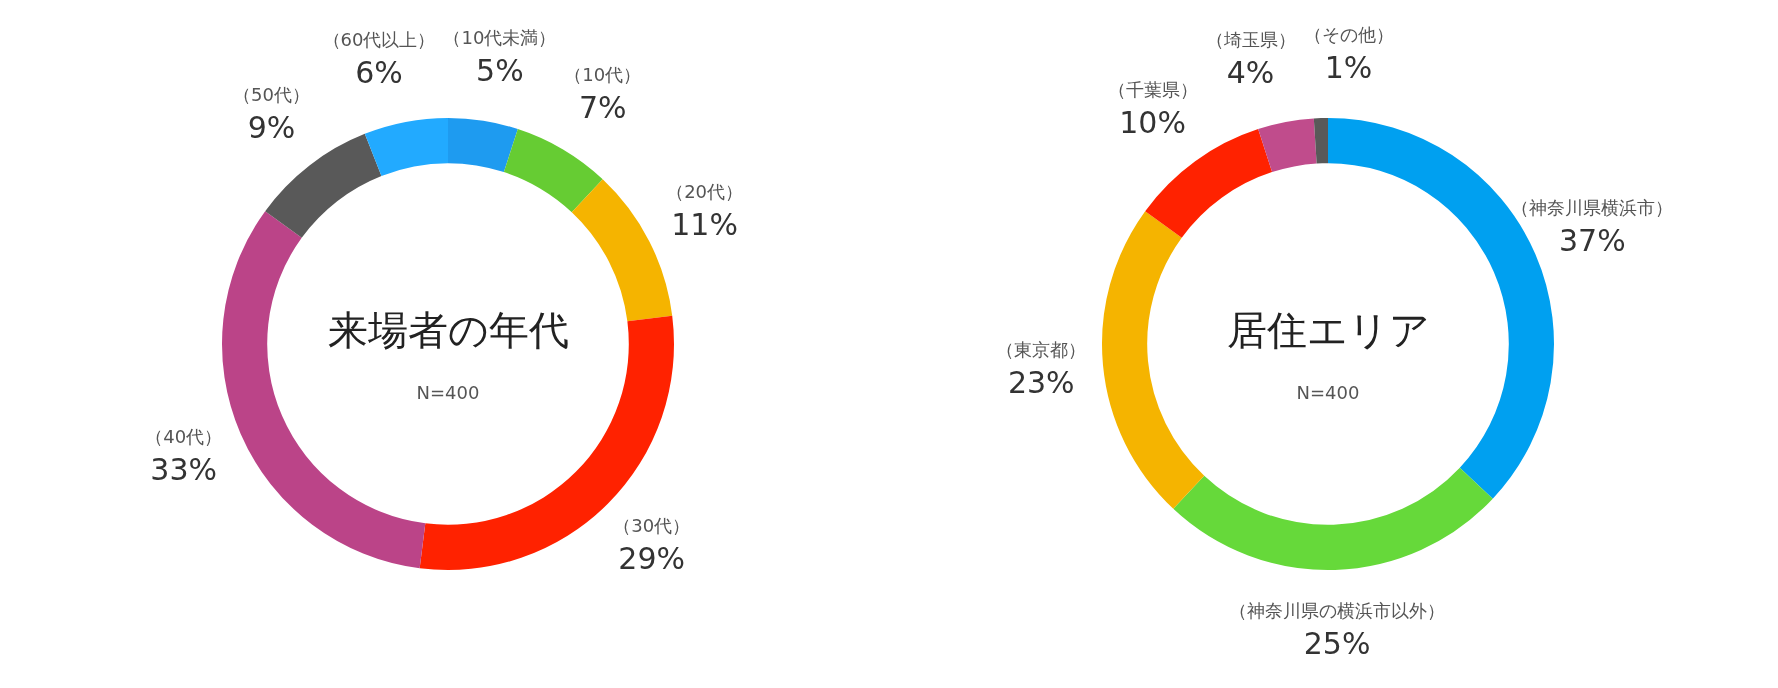  I want to click on slice-label: （20代）, so click(705, 191).